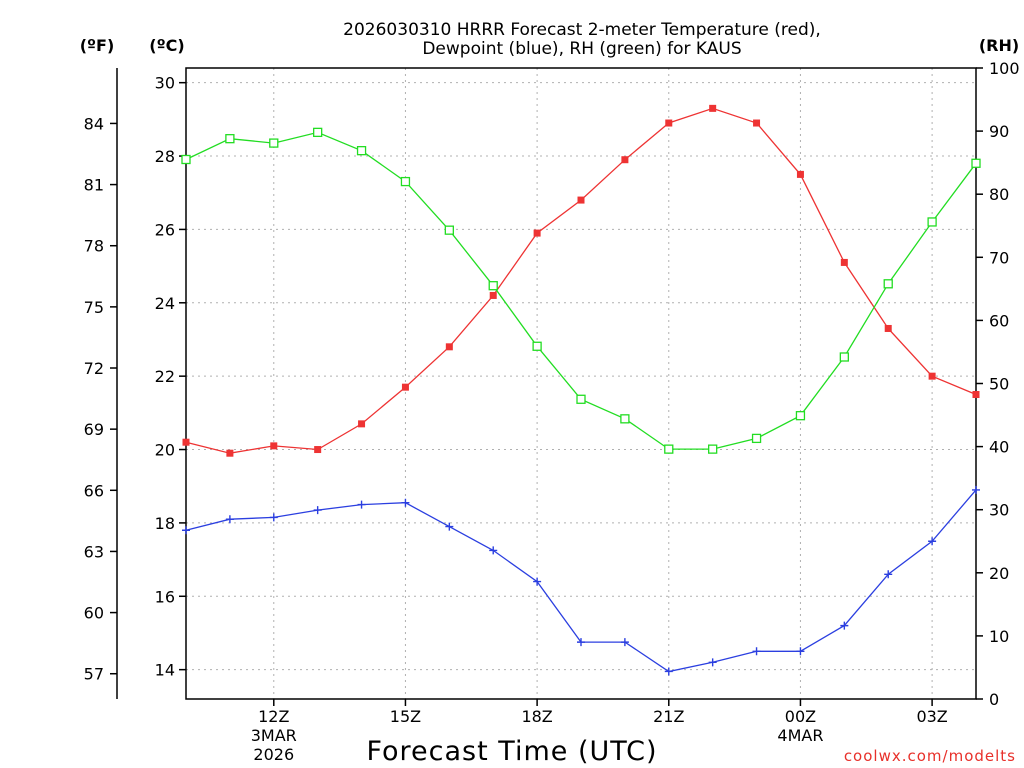 This screenshot has height=768, width=1024. Describe the element at coordinates (165, 376) in the screenshot. I see `celsius-tick-label: 22` at that location.